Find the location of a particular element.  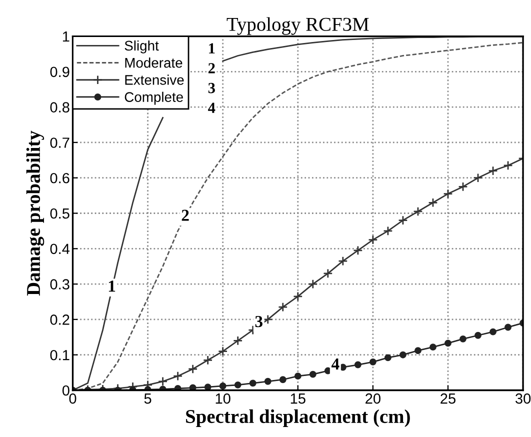

y-tick-label: 0.5 is located at coordinates (60, 213).